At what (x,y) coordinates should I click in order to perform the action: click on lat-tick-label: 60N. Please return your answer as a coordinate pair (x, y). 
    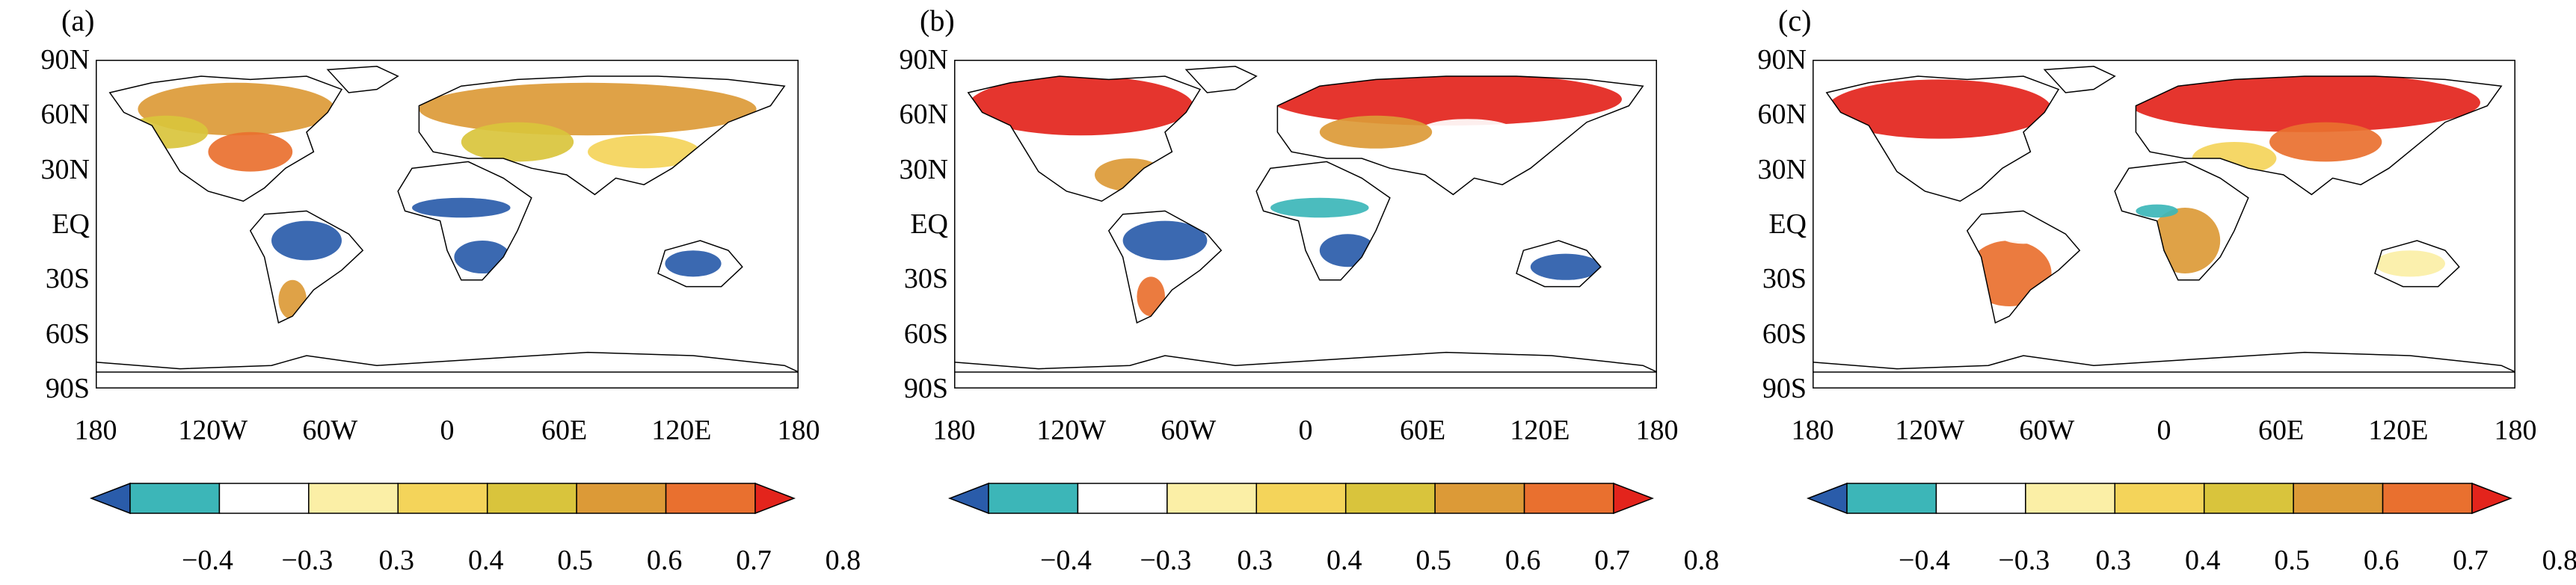
    Looking at the image, I should click on (923, 115).